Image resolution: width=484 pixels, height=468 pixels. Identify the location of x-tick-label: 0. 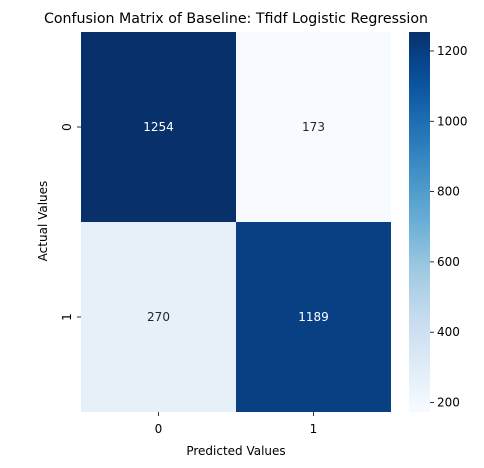
(159, 429).